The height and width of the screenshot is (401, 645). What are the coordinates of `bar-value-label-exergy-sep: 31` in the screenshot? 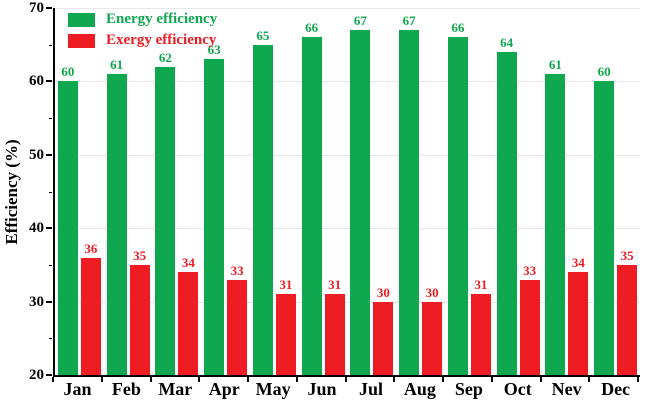 It's located at (481, 285).